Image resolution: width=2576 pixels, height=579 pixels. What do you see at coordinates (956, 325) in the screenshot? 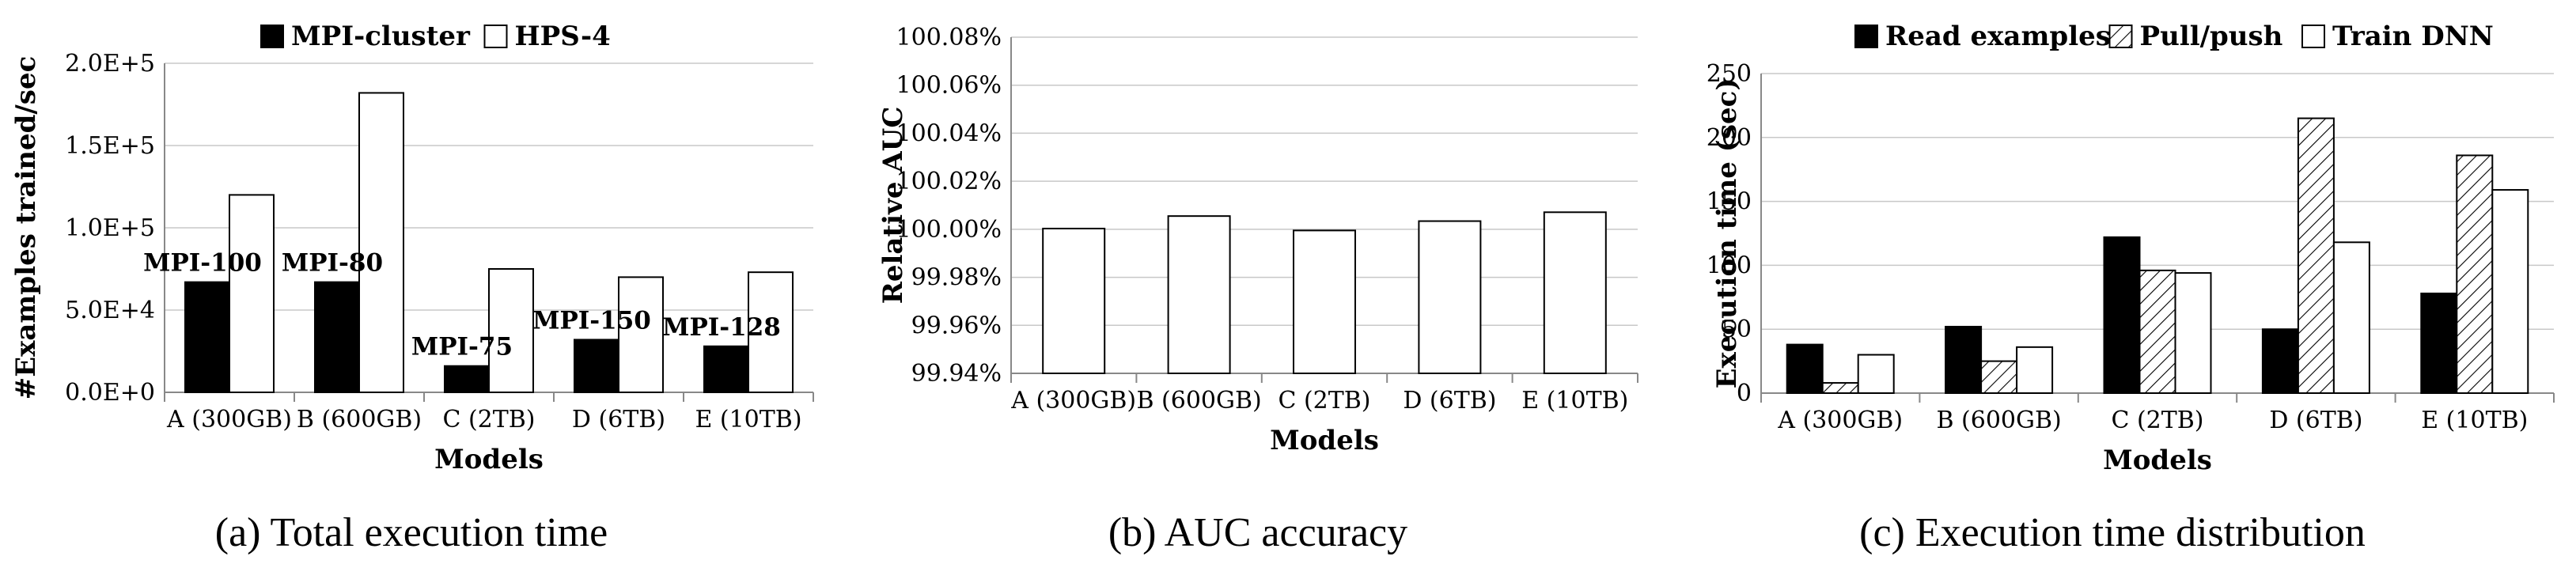
I see `y-tick-label: 99.96%` at bounding box center [956, 325].